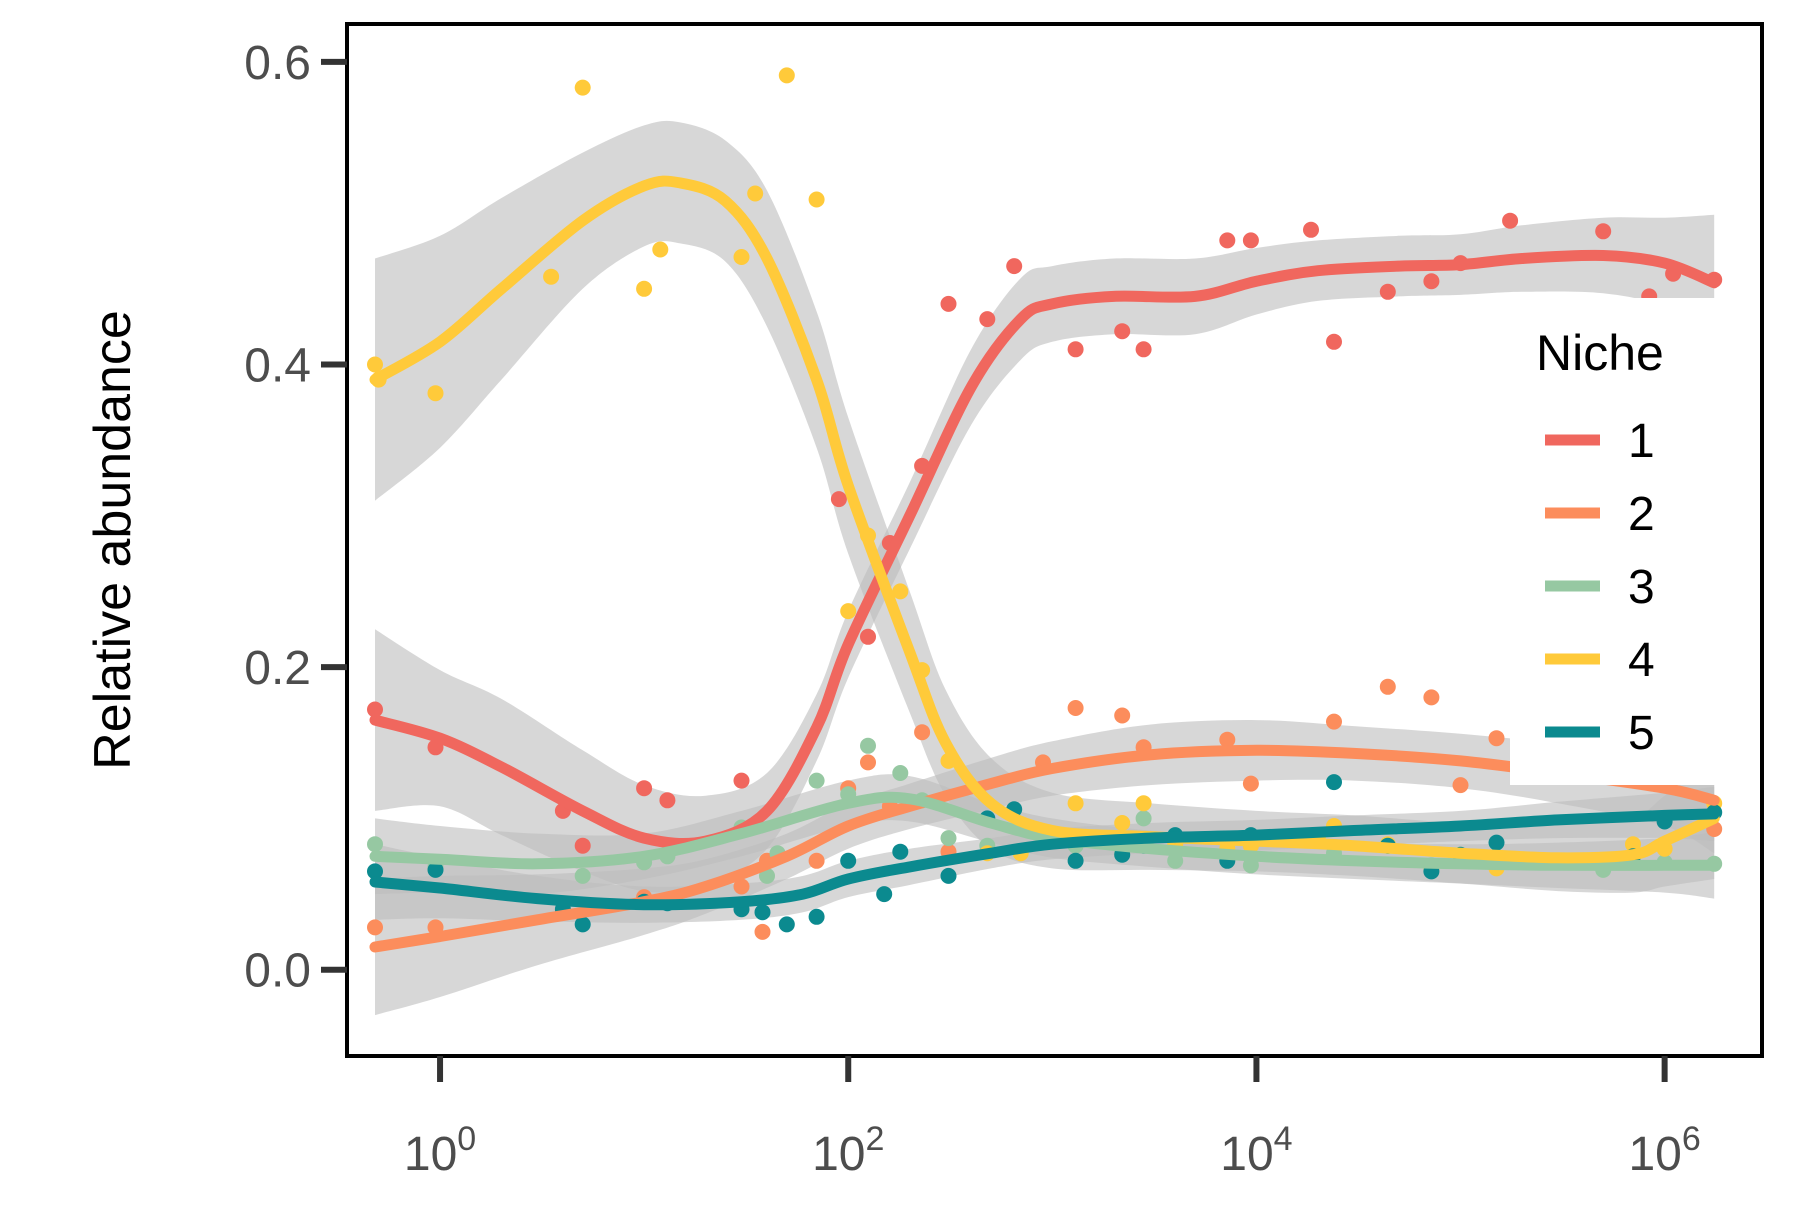 The width and height of the screenshot is (1800, 1205). I want to click on legend-label-niche-2: 2, so click(1641, 514).